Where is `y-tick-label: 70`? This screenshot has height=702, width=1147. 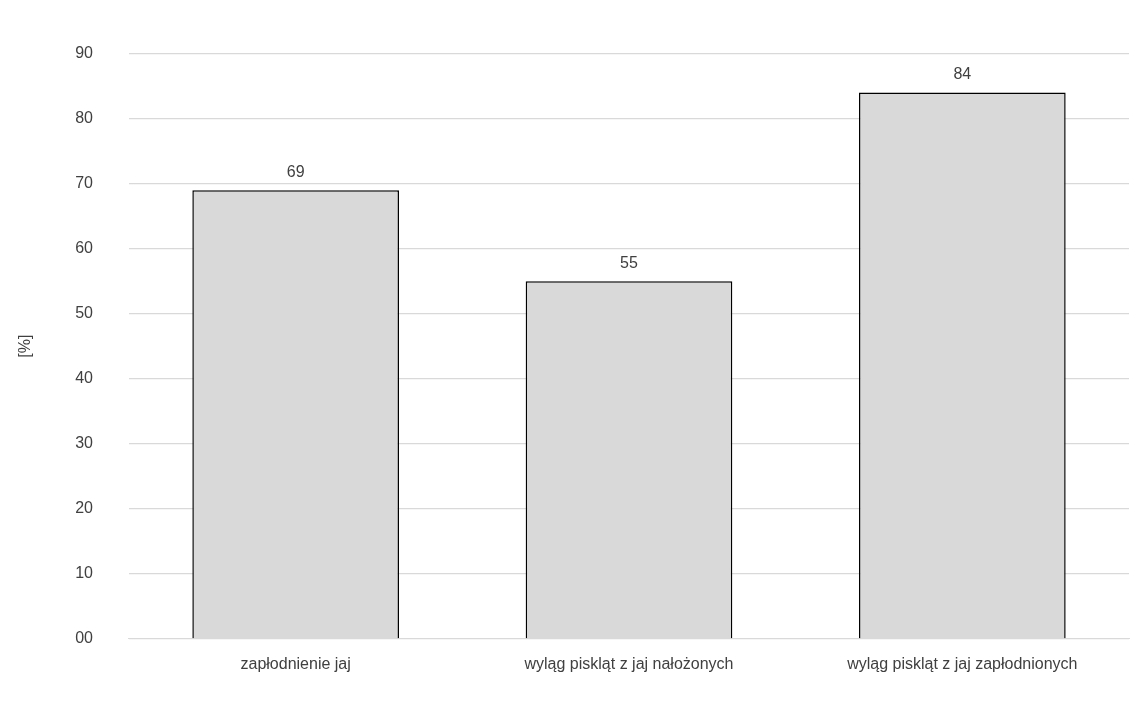
y-tick-label: 70 is located at coordinates (84, 183).